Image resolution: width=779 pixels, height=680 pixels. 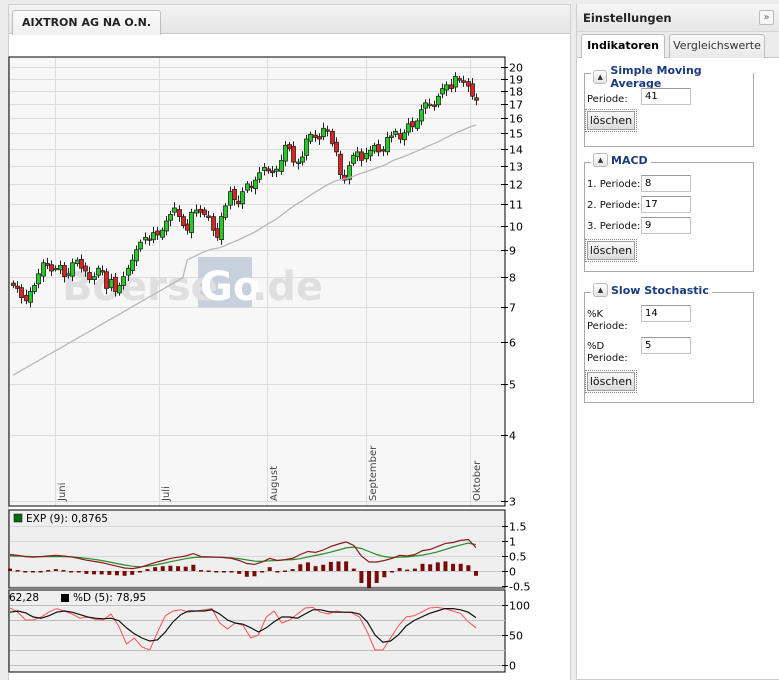 I want to click on settings-header: Einstellungen », so click(x=678, y=18).